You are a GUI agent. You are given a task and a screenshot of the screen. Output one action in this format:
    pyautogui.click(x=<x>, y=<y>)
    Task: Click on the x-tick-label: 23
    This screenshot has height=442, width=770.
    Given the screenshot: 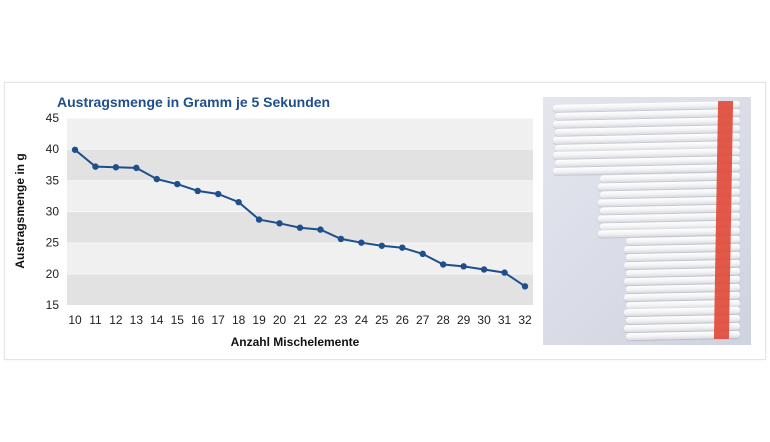 What is the action you would take?
    pyautogui.click(x=341, y=320)
    